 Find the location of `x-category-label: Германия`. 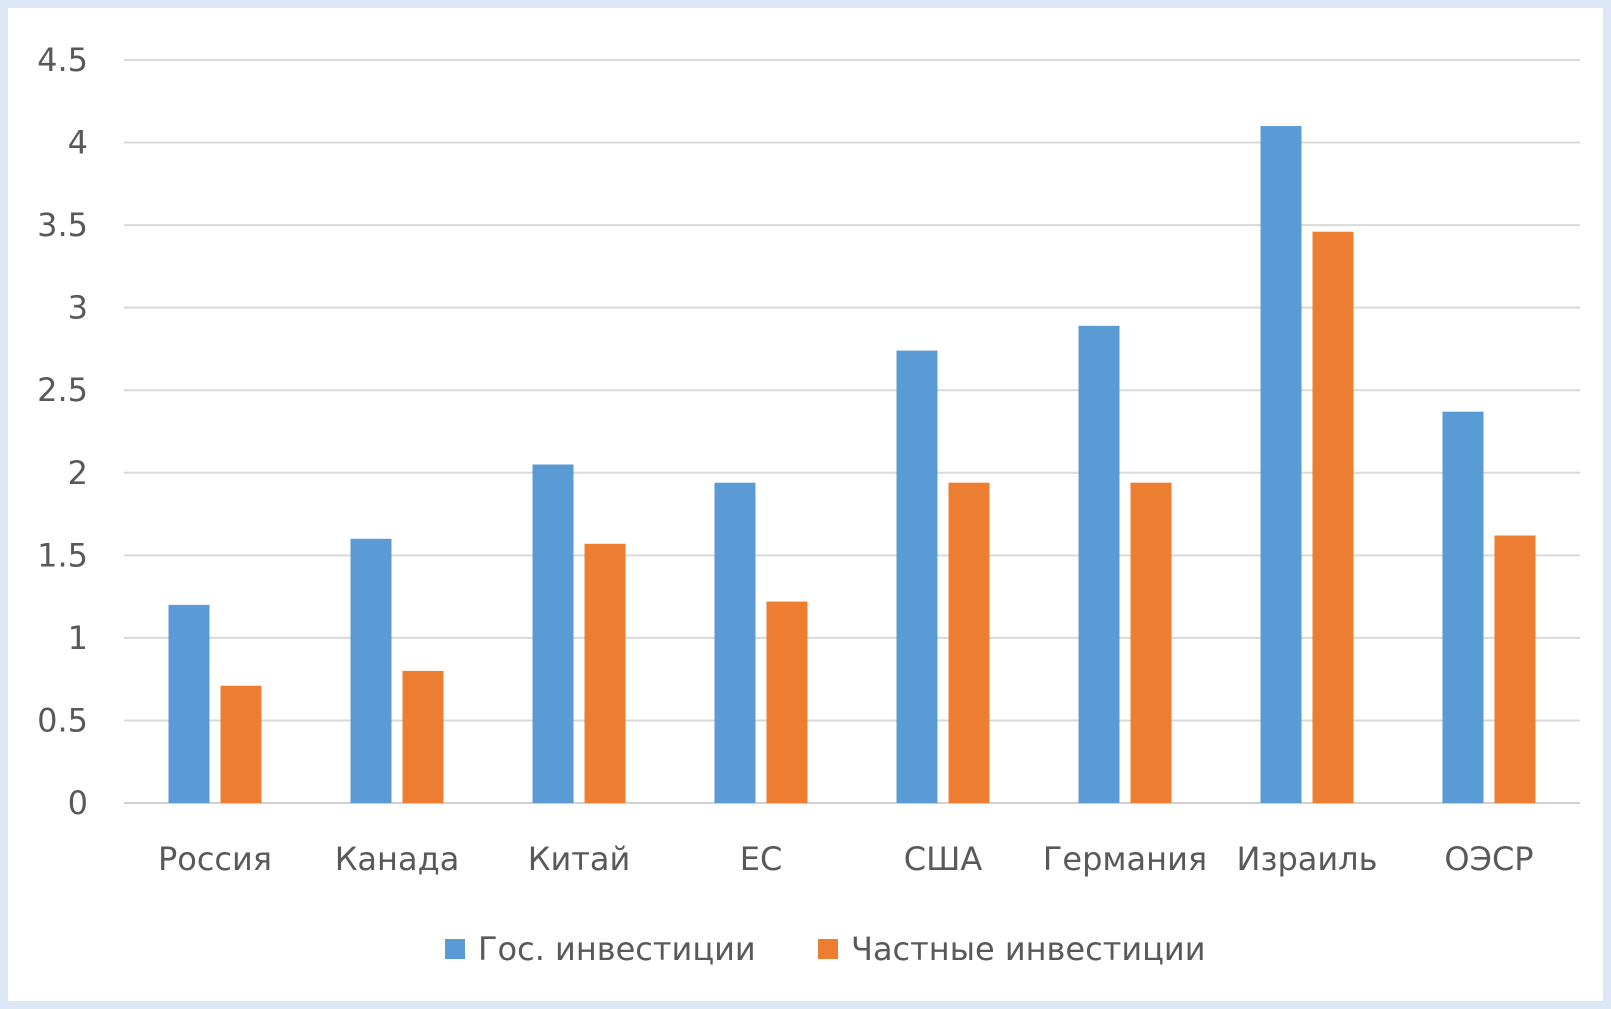

x-category-label: Германия is located at coordinates (1125, 859).